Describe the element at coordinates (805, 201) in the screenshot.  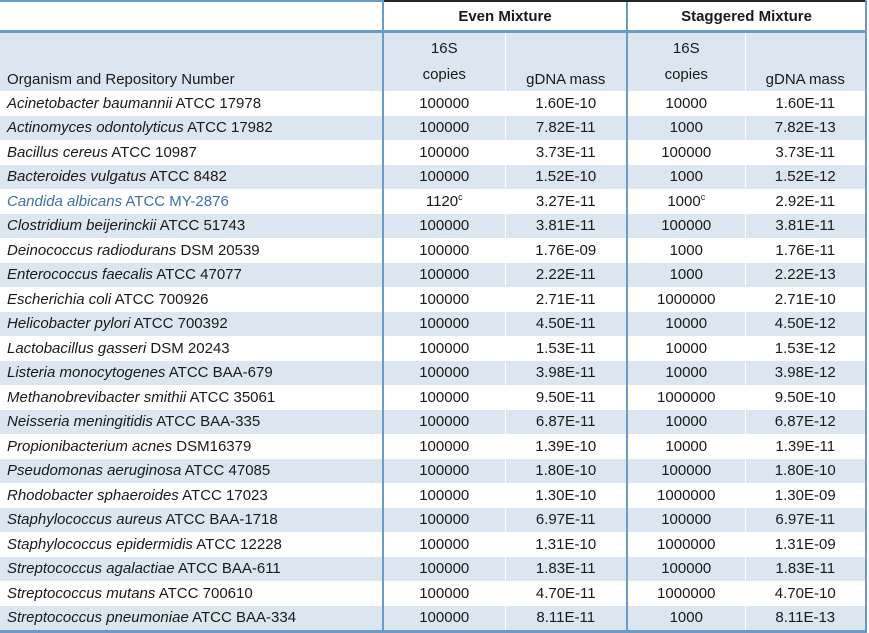
I see `staggered-gdna-mass-value: 2.92E-11` at that location.